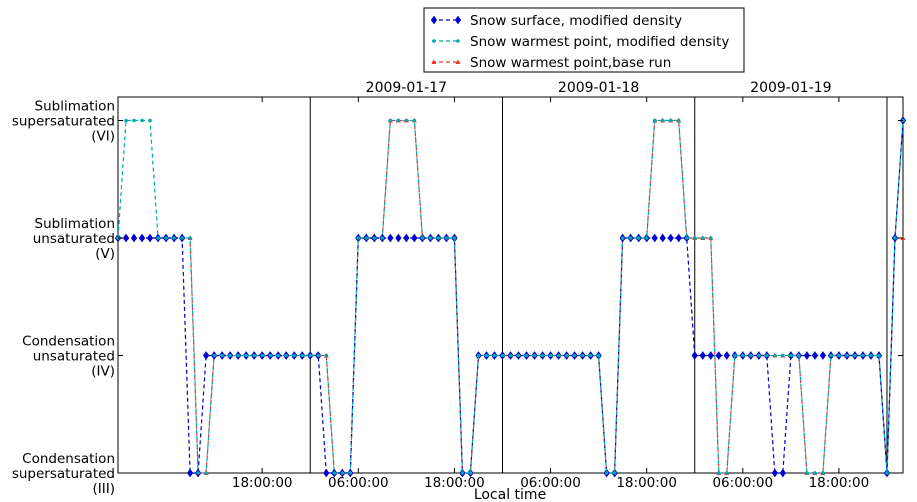 This screenshot has width=917, height=502. I want to click on legend-box, so click(584, 40).